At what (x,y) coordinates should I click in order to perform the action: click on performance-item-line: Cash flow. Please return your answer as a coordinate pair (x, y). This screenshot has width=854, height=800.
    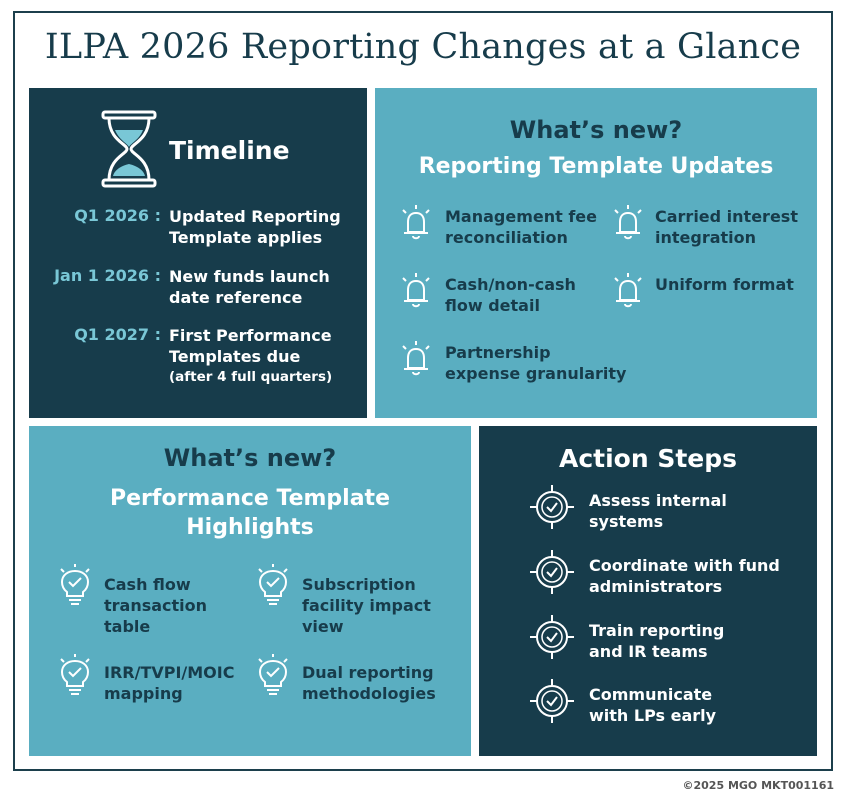
    Looking at the image, I should click on (147, 584).